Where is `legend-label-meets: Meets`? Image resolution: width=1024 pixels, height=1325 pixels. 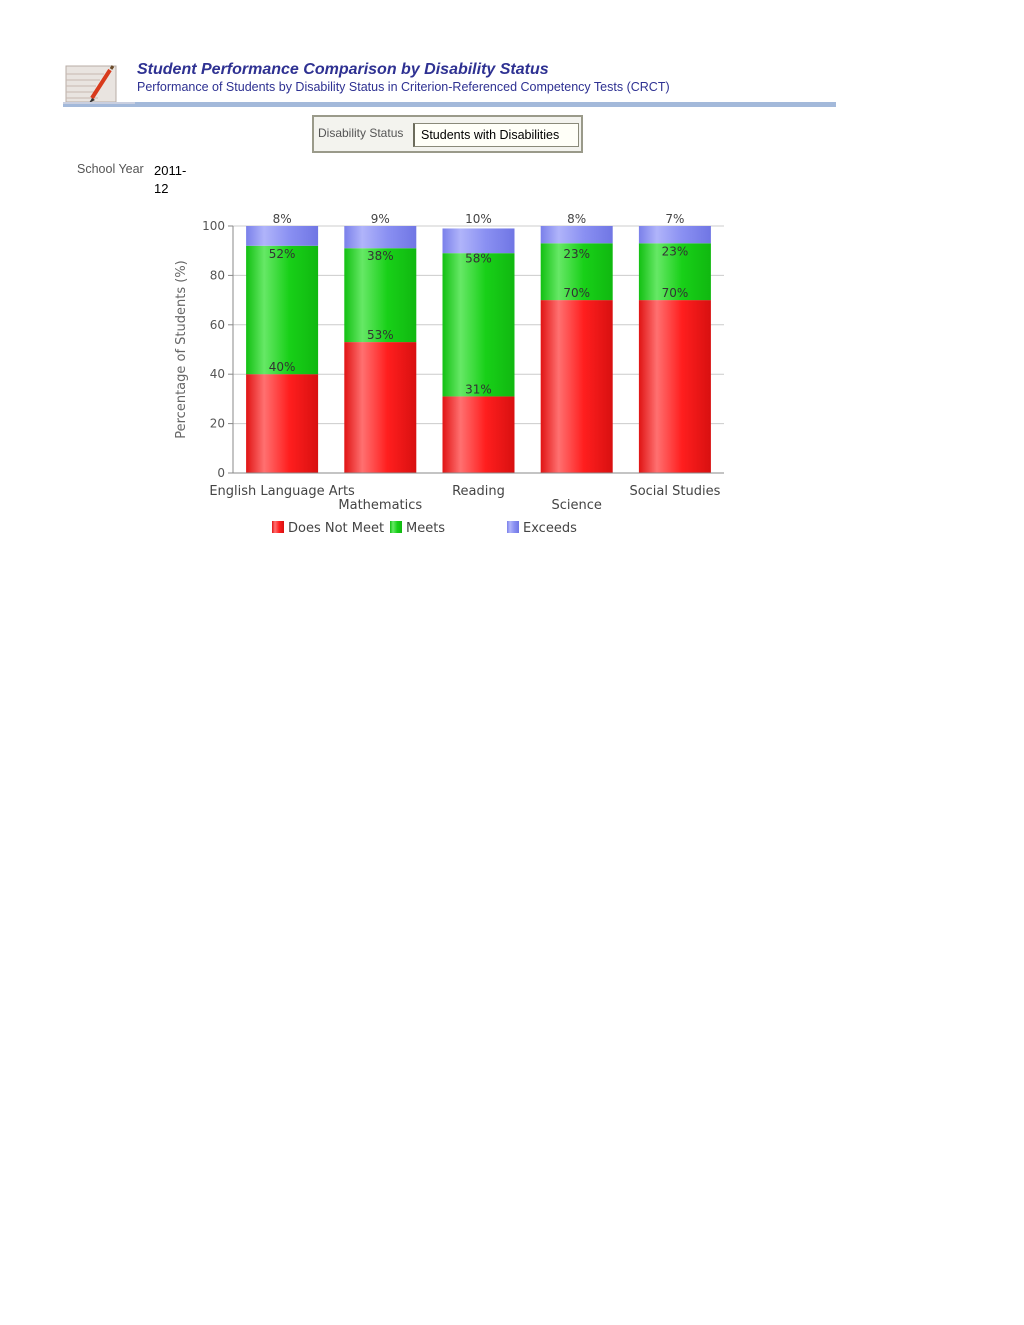 legend-label-meets: Meets is located at coordinates (425, 528).